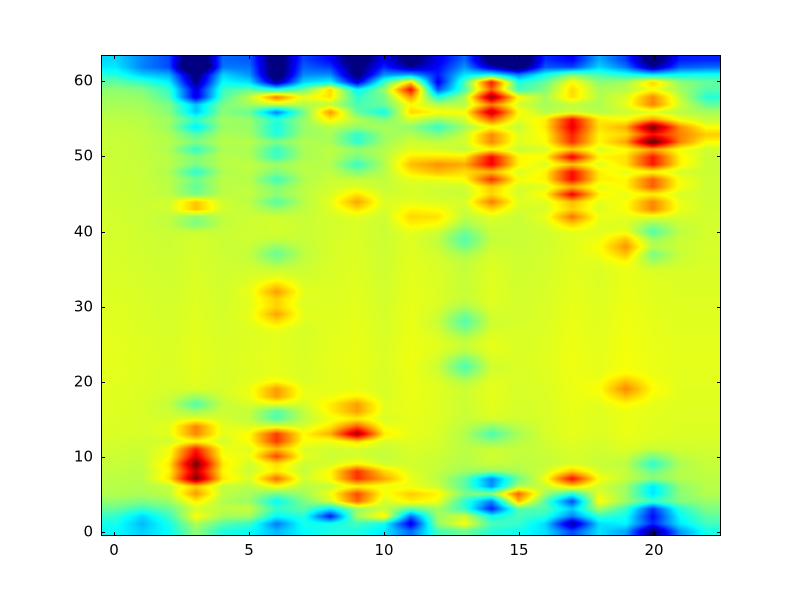 This screenshot has width=800, height=600. Describe the element at coordinates (249, 550) in the screenshot. I see `x-tick-label: 5` at that location.